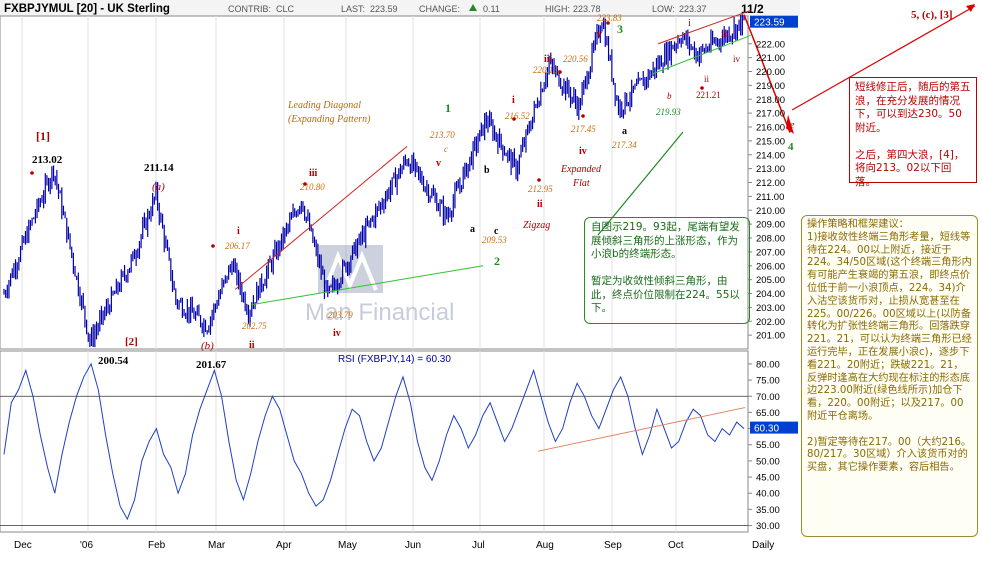 This screenshot has width=982, height=580. What do you see at coordinates (384, 9) in the screenshot?
I see `last-value: 223.59` at bounding box center [384, 9].